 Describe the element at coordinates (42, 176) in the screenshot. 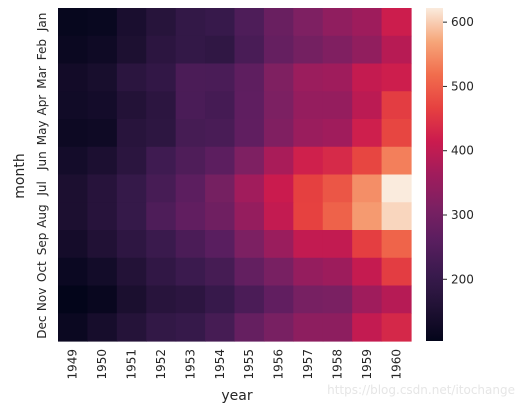

I see `y-axis-ticks: Jan Feb Mar Apr May Jun Jul Aug Sep Oct Nov Dec` at that location.